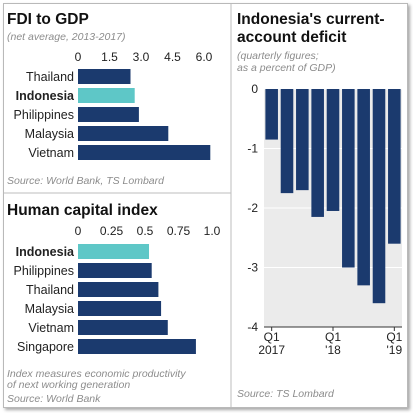  What do you see at coordinates (123, 133) in the screenshot?
I see `fdi-bar-malaysia` at bounding box center [123, 133].